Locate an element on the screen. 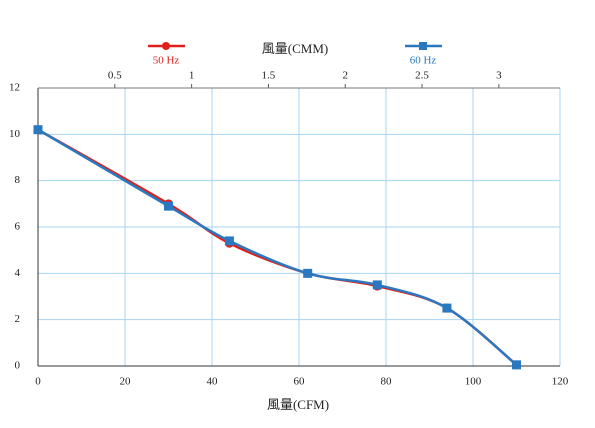 Image resolution: width=595 pixels, height=428 pixels. x2-tick-label: 1 is located at coordinates (192, 76).